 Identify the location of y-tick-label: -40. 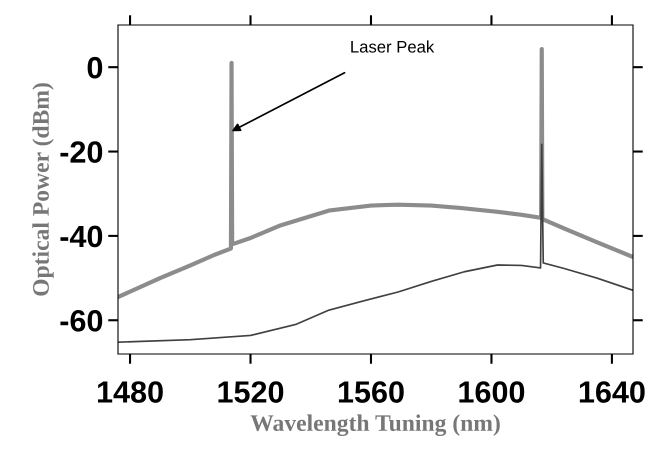
(81, 237).